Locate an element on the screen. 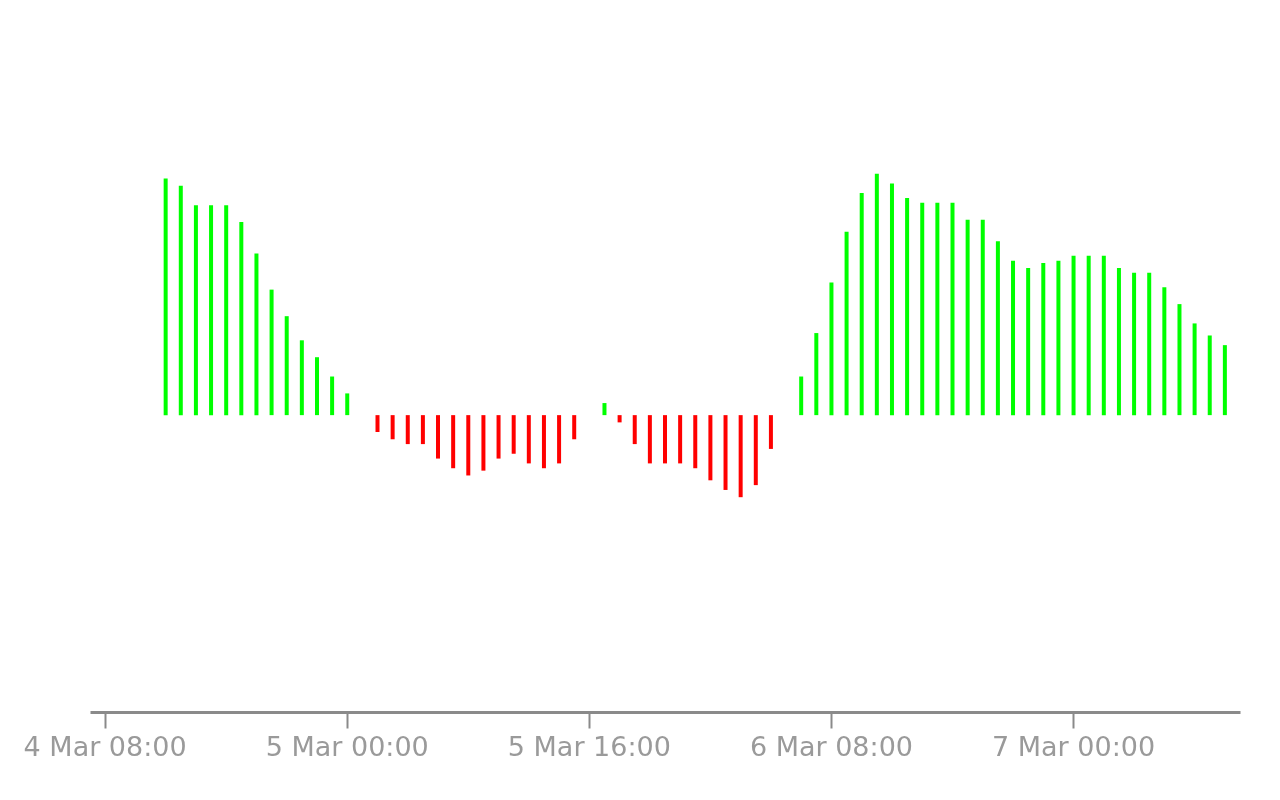  x-tick-label: 4 Mar 08:00 is located at coordinates (105, 746).